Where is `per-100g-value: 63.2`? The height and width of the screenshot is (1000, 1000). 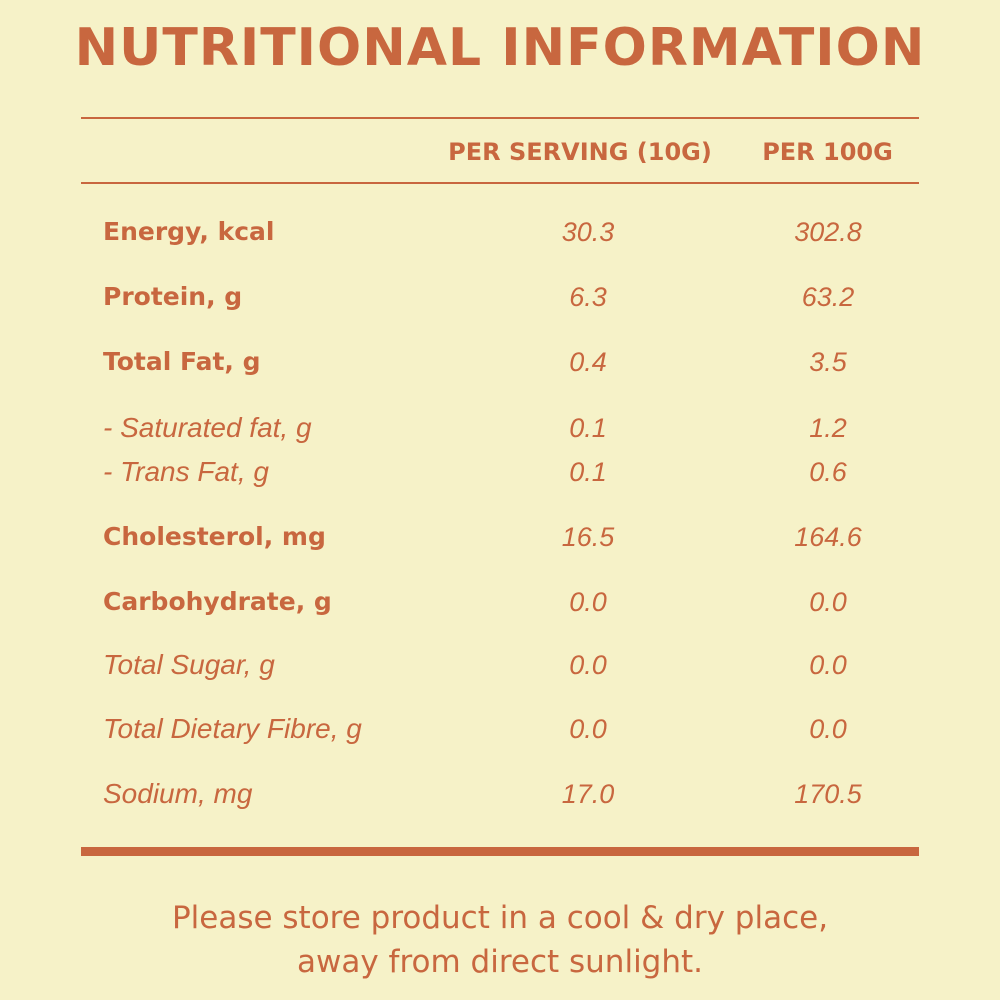
per-100g-value: 63.2 is located at coordinates (828, 297).